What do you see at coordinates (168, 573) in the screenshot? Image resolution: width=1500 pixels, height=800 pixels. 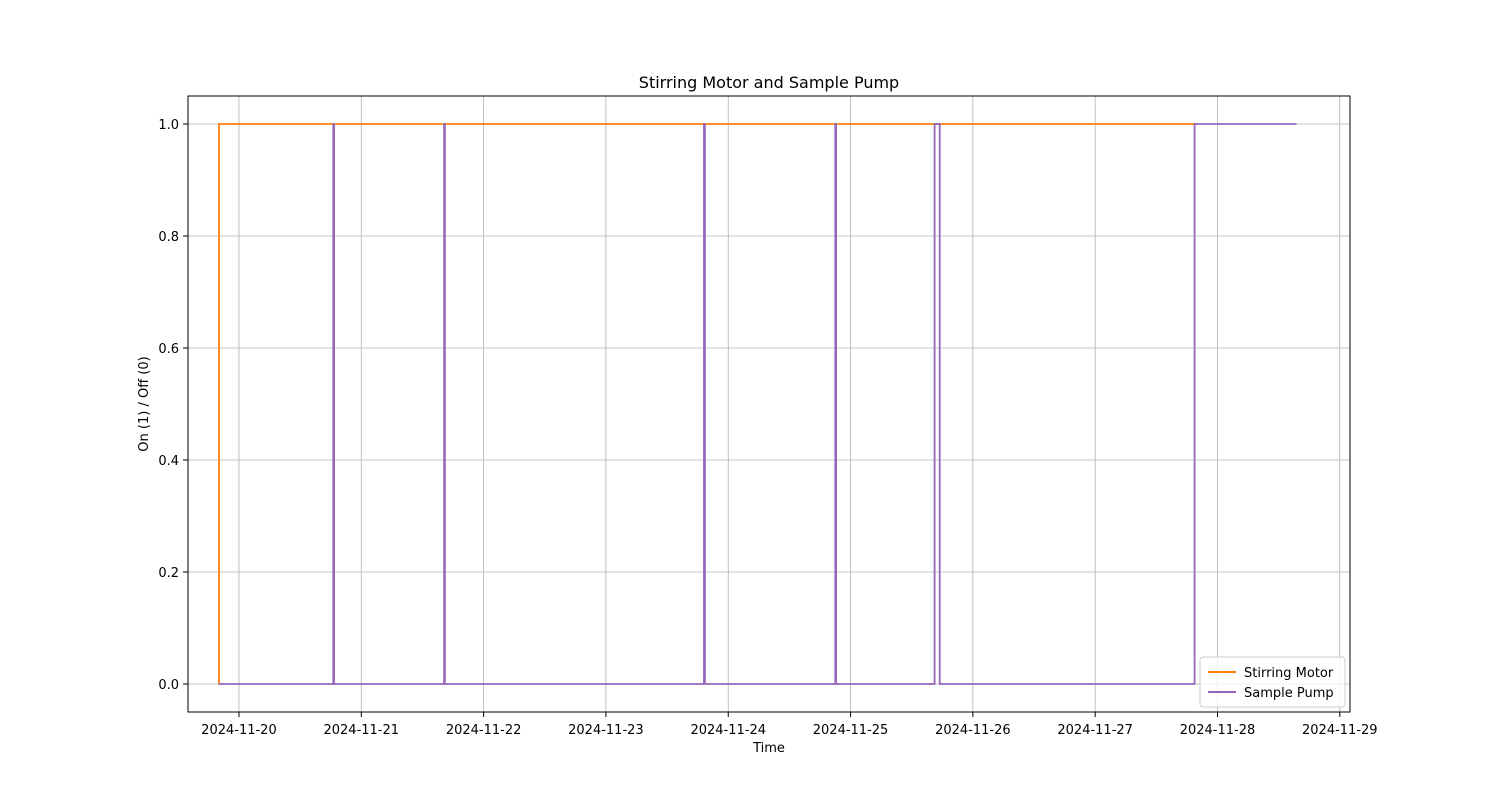 I see `y-tick-label: 0.2` at bounding box center [168, 573].